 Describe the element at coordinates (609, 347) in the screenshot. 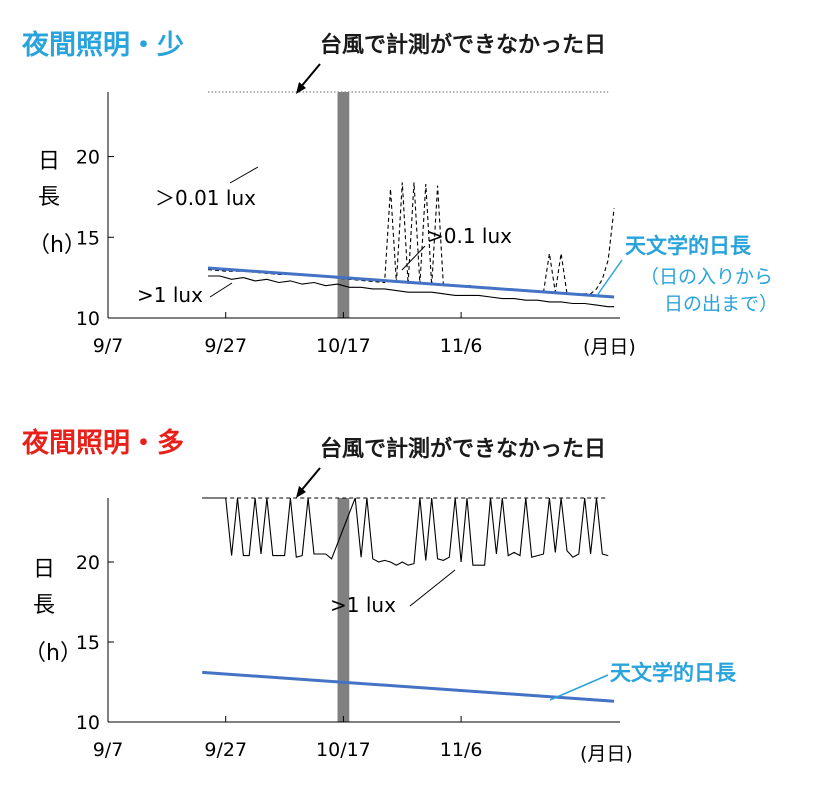

I see `x-unit-label-top: (月日)` at that location.